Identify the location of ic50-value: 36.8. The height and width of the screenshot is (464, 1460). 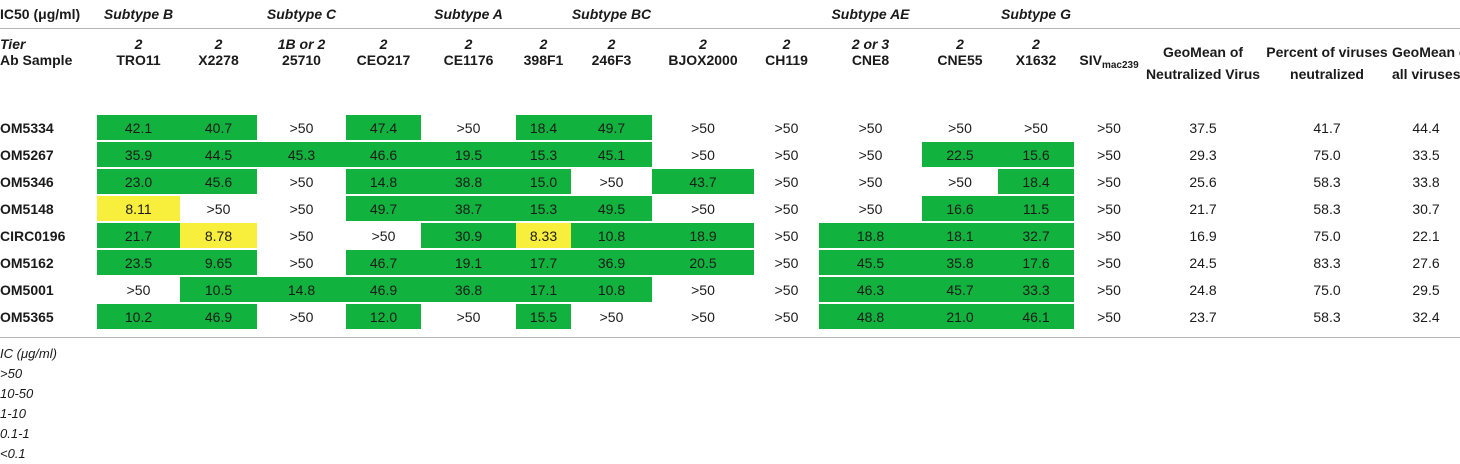
(468, 289).